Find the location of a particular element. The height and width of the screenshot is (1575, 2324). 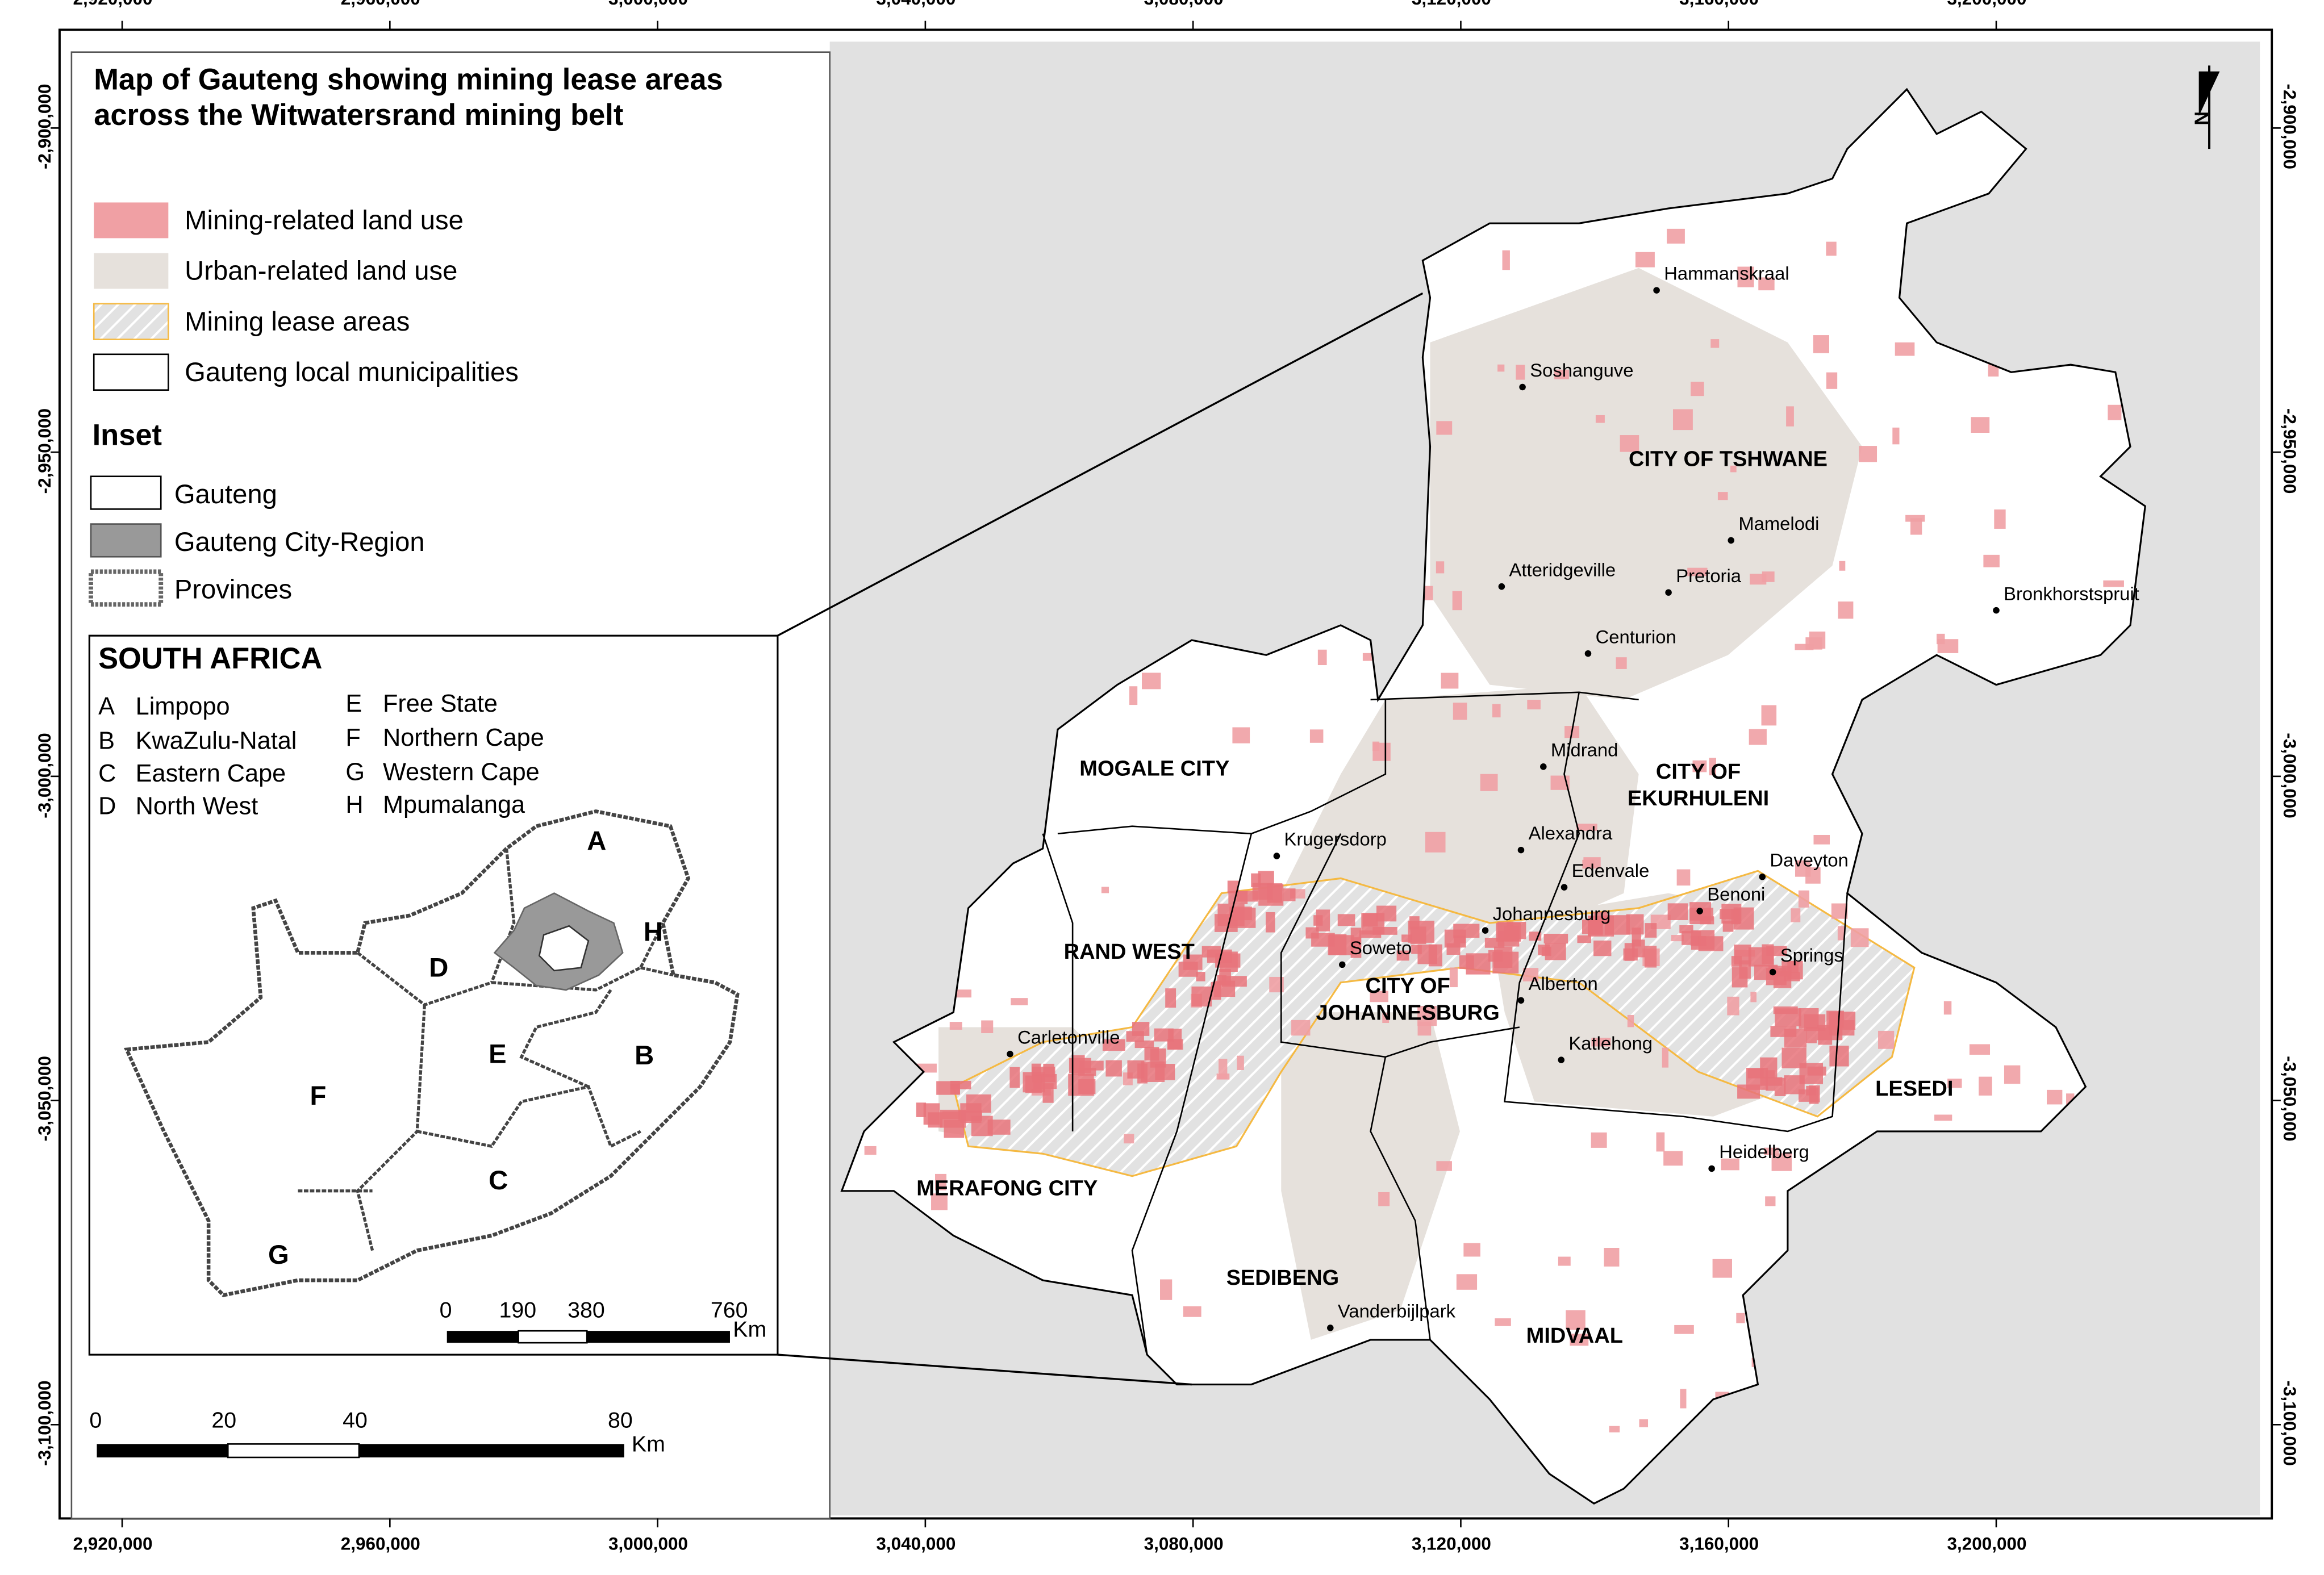

place-label: Alberton is located at coordinates (1563, 984).